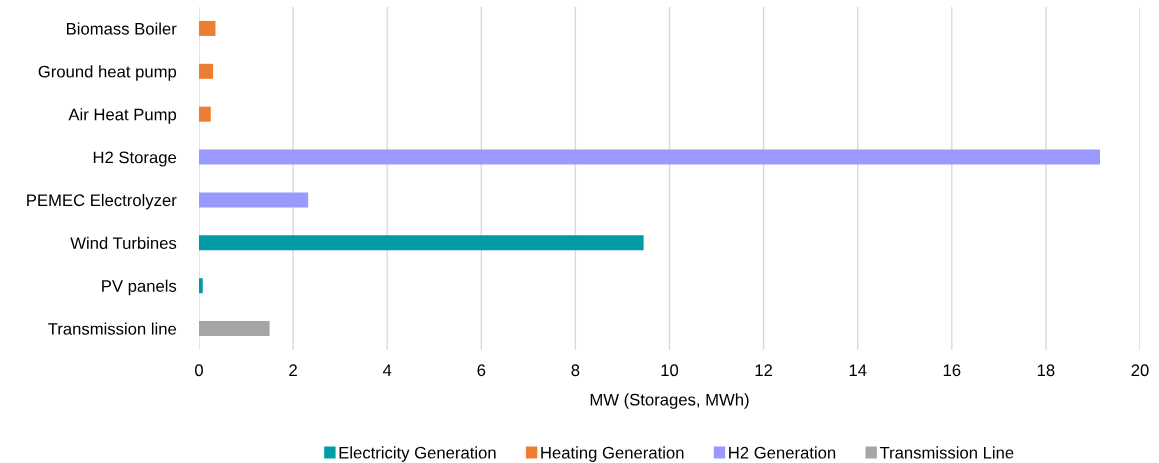  What do you see at coordinates (293, 370) in the screenshot?
I see `x-tick-label: 2` at bounding box center [293, 370].